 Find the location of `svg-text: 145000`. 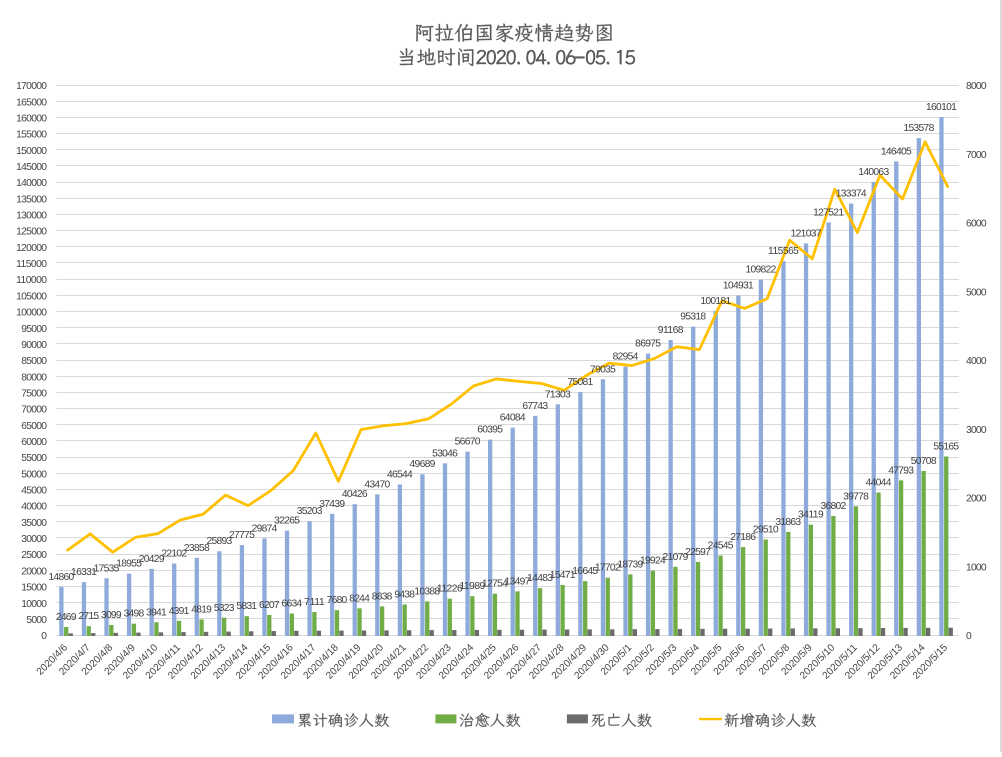

svg-text: 145000 is located at coordinates (31, 167).